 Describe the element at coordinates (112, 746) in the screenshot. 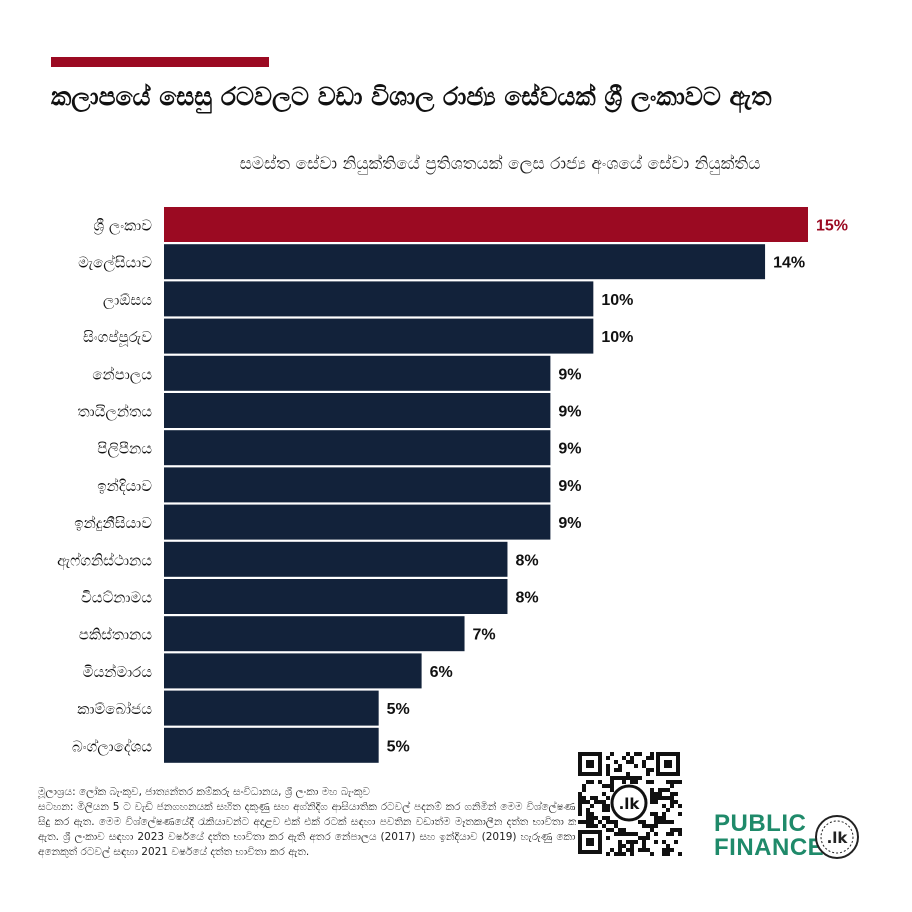

I see `category-label: බංග්ලාදේශය` at that location.